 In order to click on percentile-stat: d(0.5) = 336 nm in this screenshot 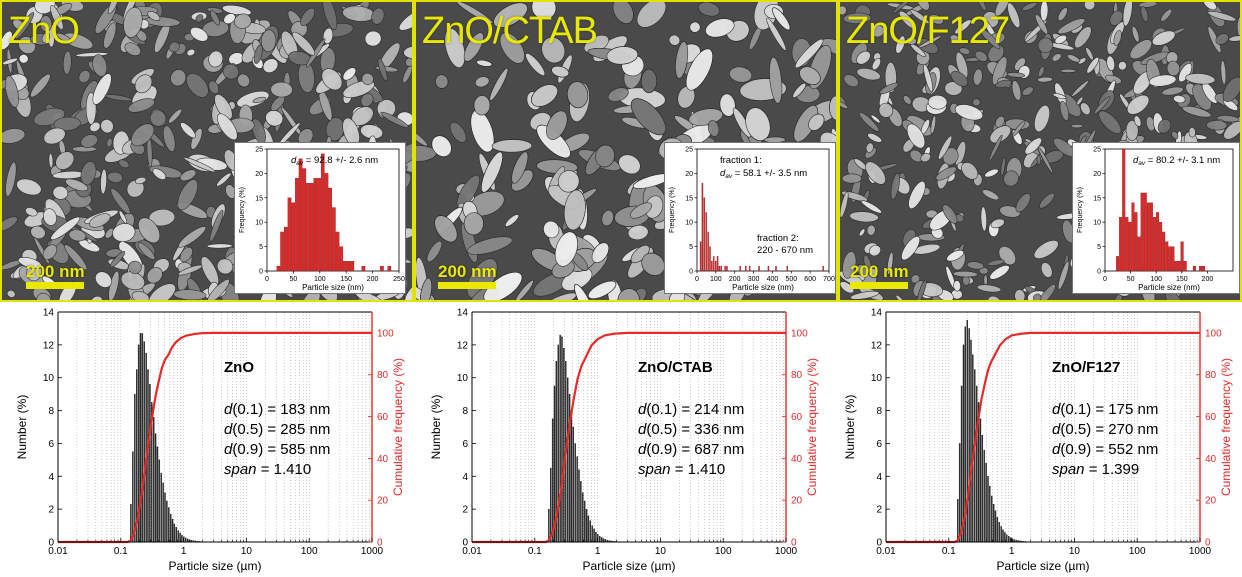, I will do `click(691, 429)`.